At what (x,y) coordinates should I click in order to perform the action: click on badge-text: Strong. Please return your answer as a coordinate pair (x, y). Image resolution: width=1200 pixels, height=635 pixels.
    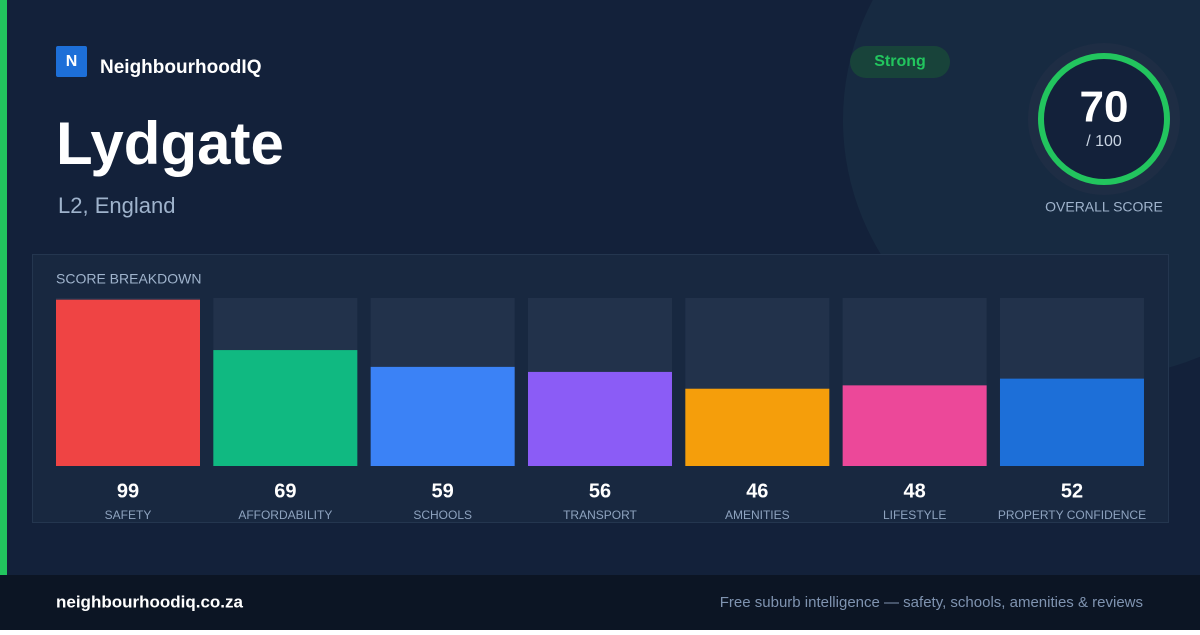
    Looking at the image, I should click on (900, 61).